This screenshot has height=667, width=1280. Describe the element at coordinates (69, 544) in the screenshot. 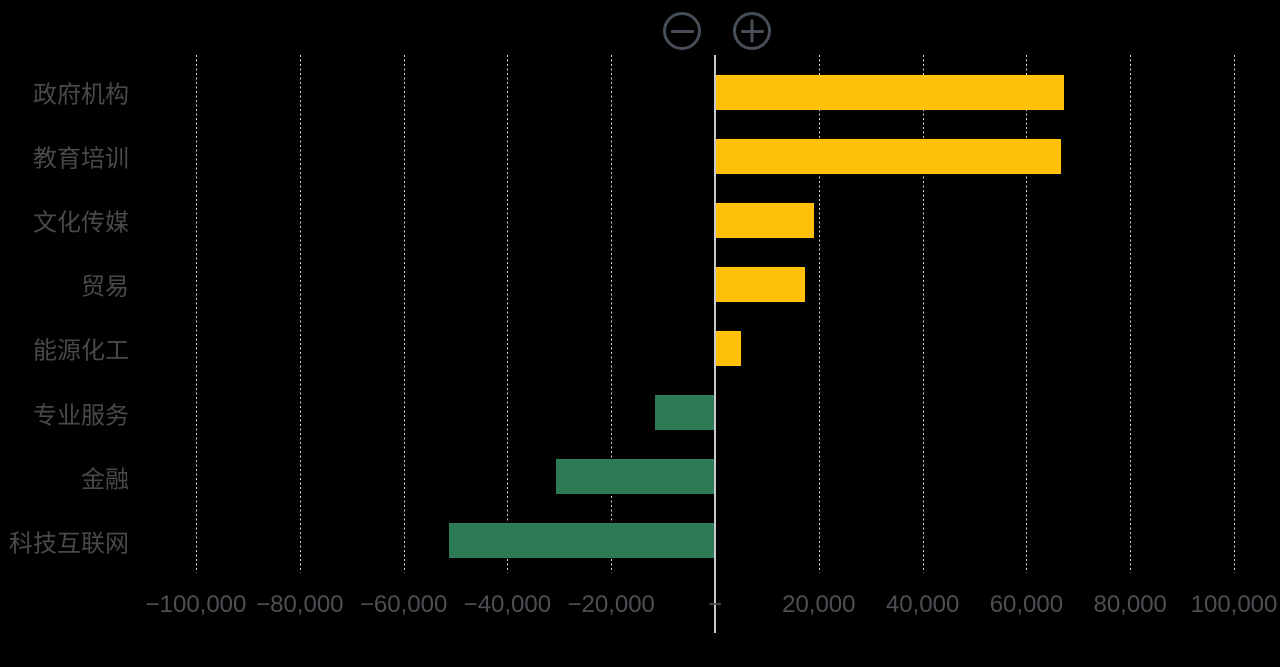

I see `category-label: 科技互联网` at that location.